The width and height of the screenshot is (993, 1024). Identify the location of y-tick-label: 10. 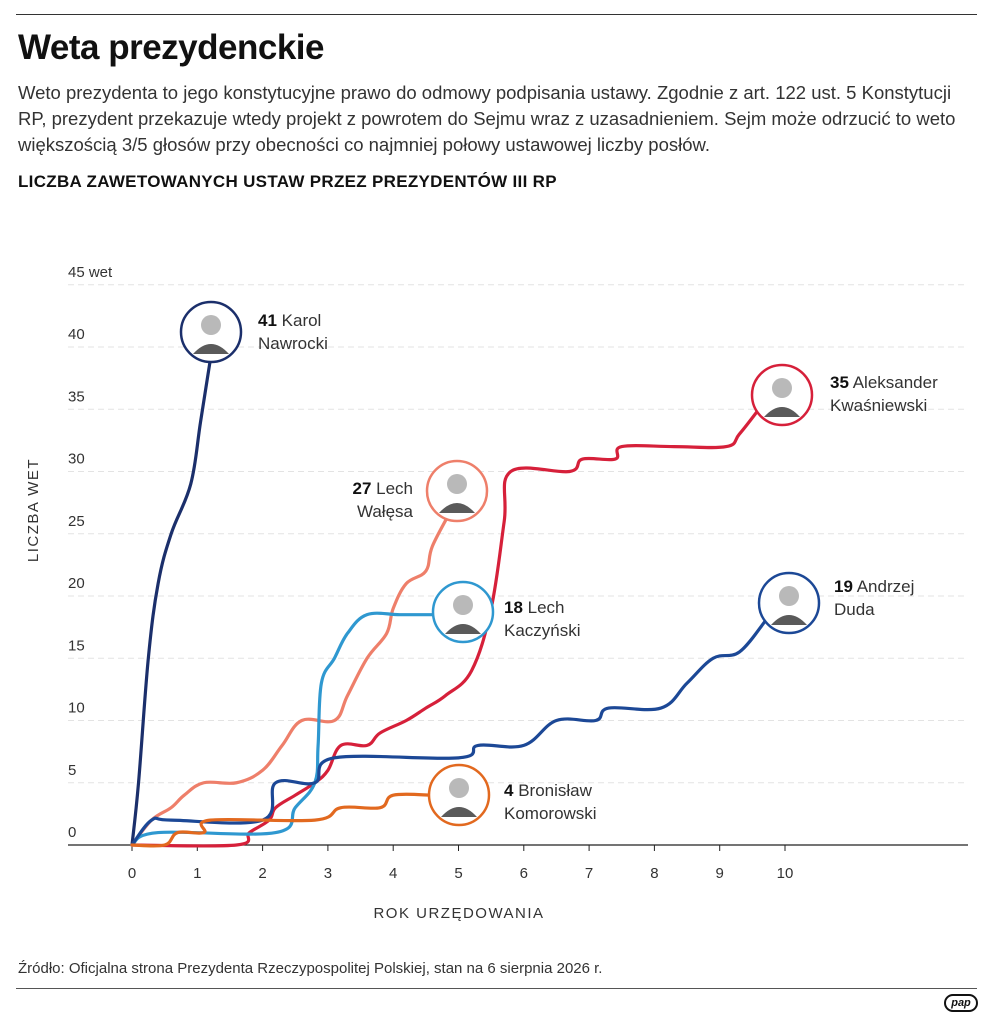
(76, 708).